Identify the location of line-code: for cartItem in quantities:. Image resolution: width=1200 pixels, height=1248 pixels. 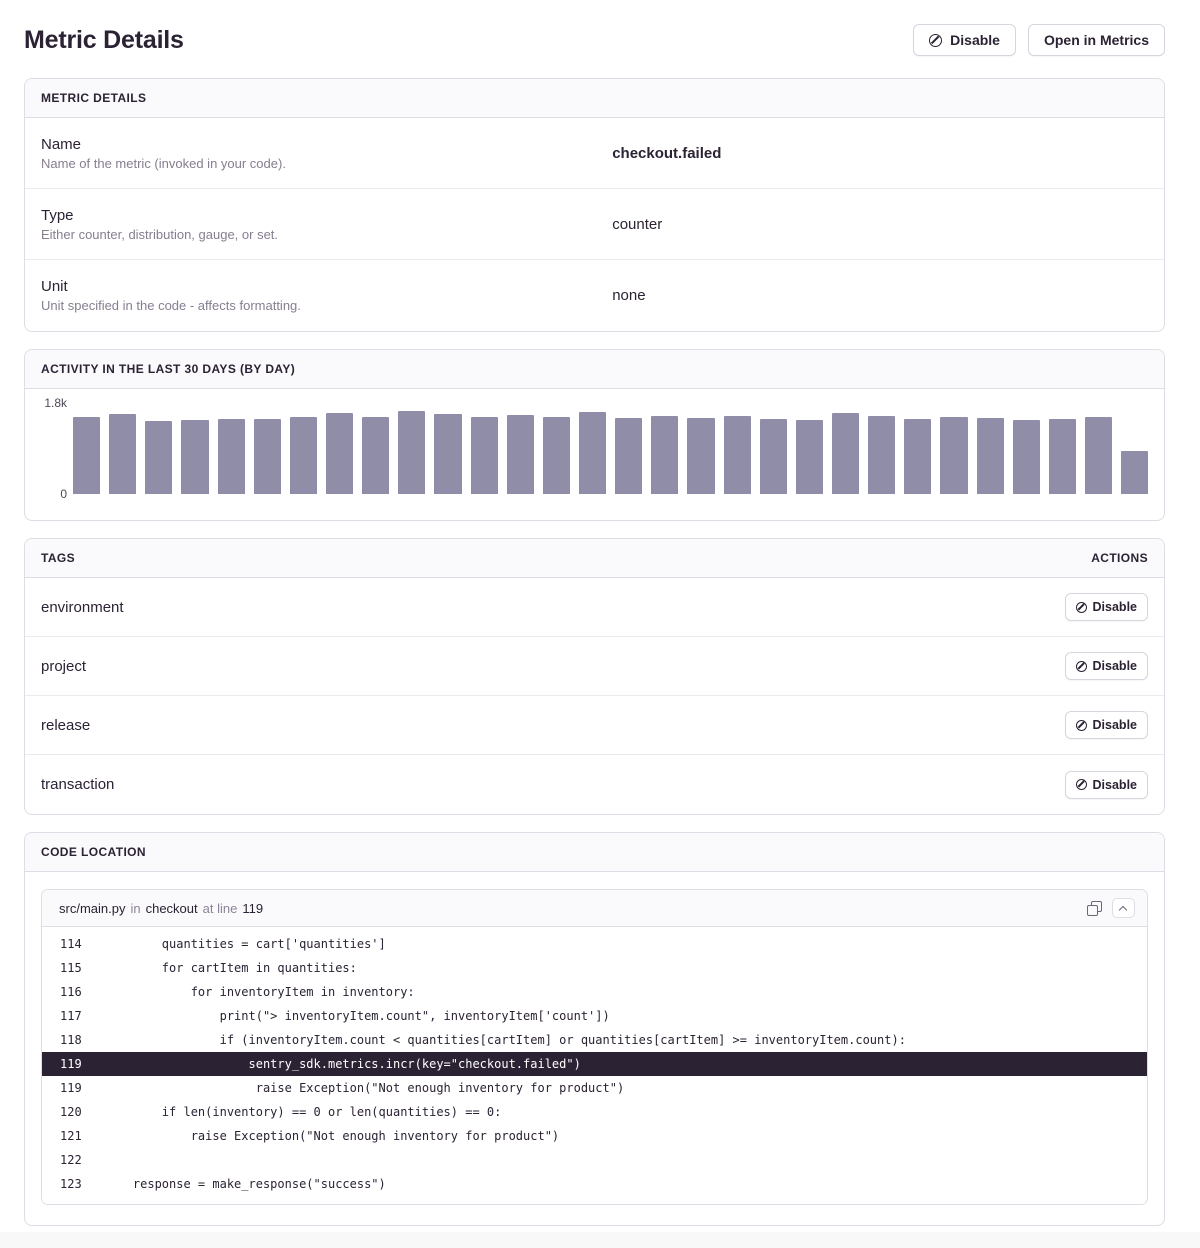
(230, 968).